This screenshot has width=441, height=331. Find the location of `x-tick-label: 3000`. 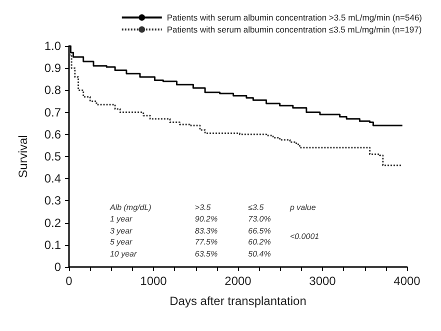

x-tick-label: 3000 is located at coordinates (322, 281).